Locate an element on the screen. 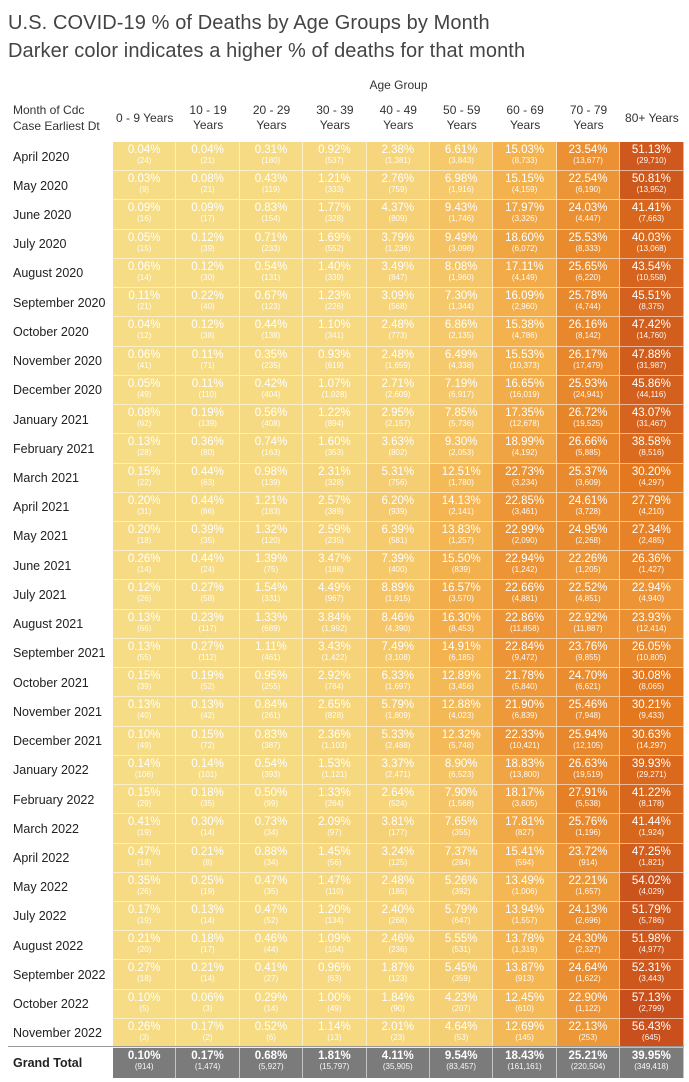  cell-count: (1,821) is located at coordinates (651, 862).